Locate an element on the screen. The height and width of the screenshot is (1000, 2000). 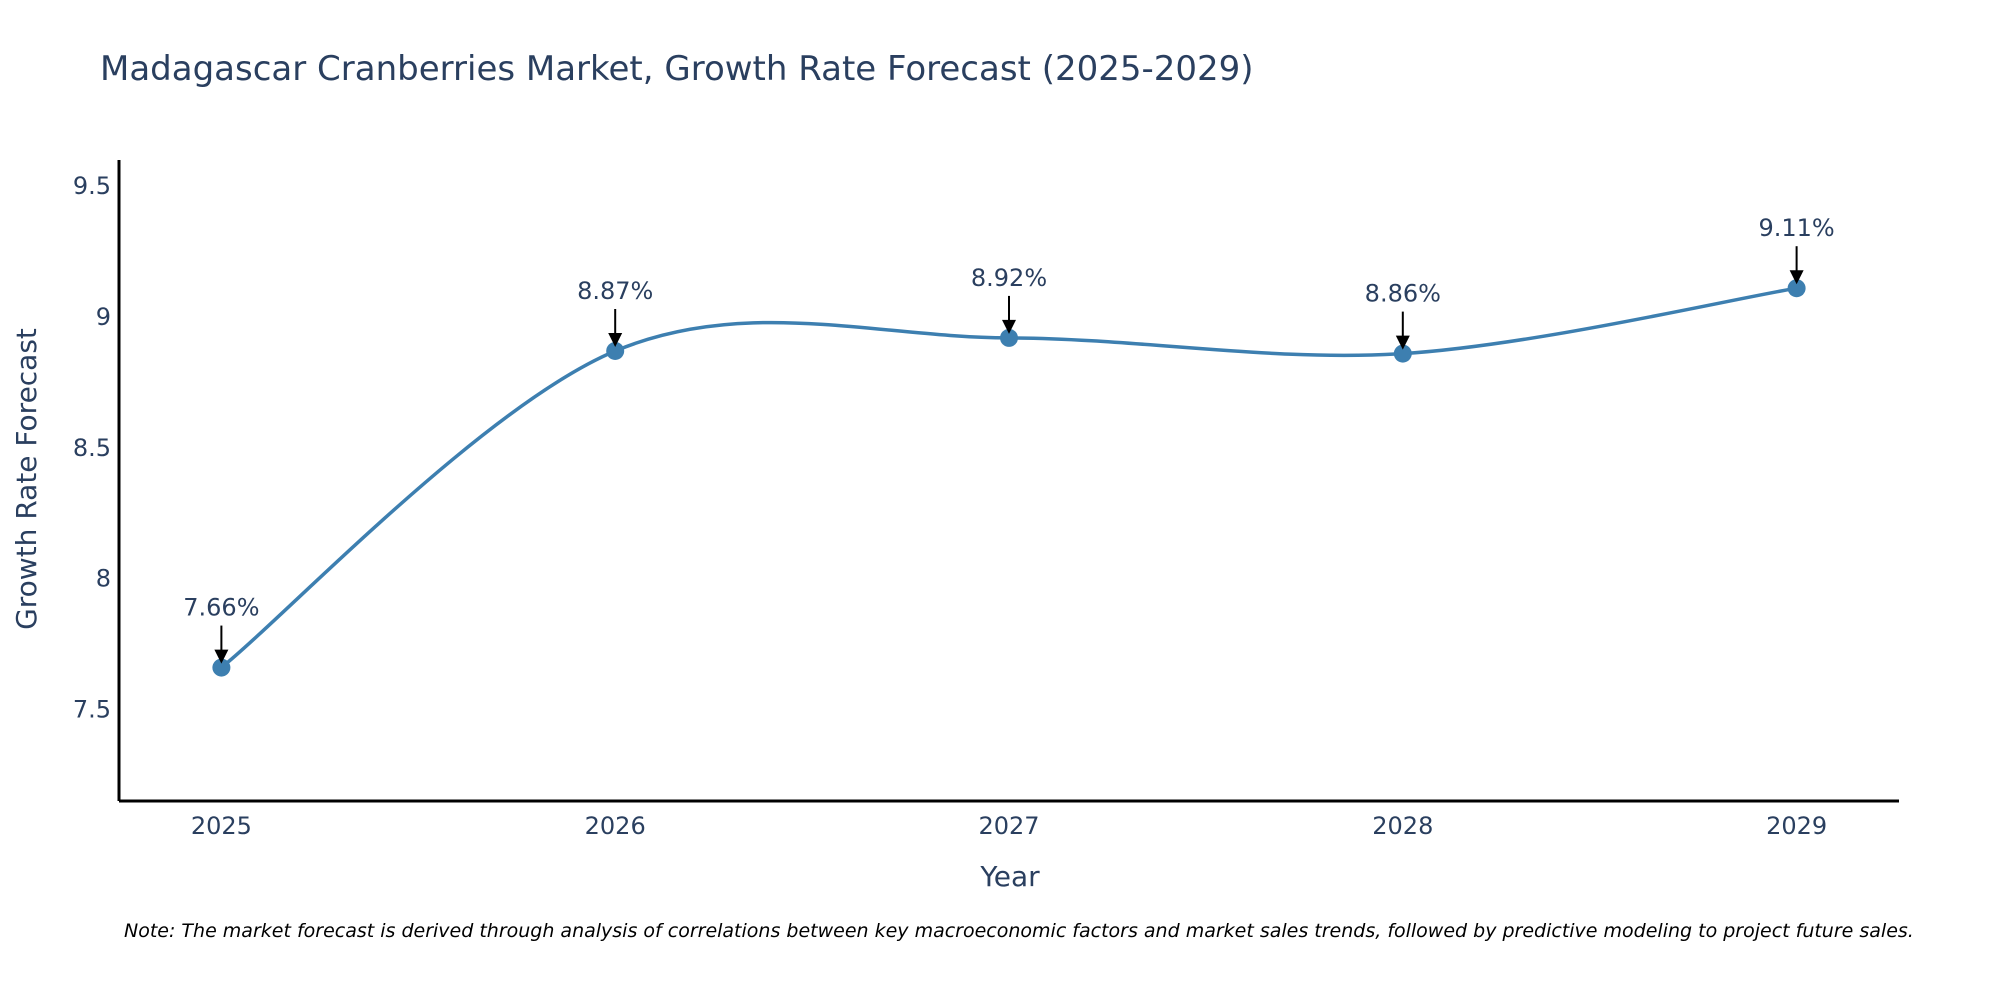
y-axis-title: Growth Rate Forecast is located at coordinates (26, 479).